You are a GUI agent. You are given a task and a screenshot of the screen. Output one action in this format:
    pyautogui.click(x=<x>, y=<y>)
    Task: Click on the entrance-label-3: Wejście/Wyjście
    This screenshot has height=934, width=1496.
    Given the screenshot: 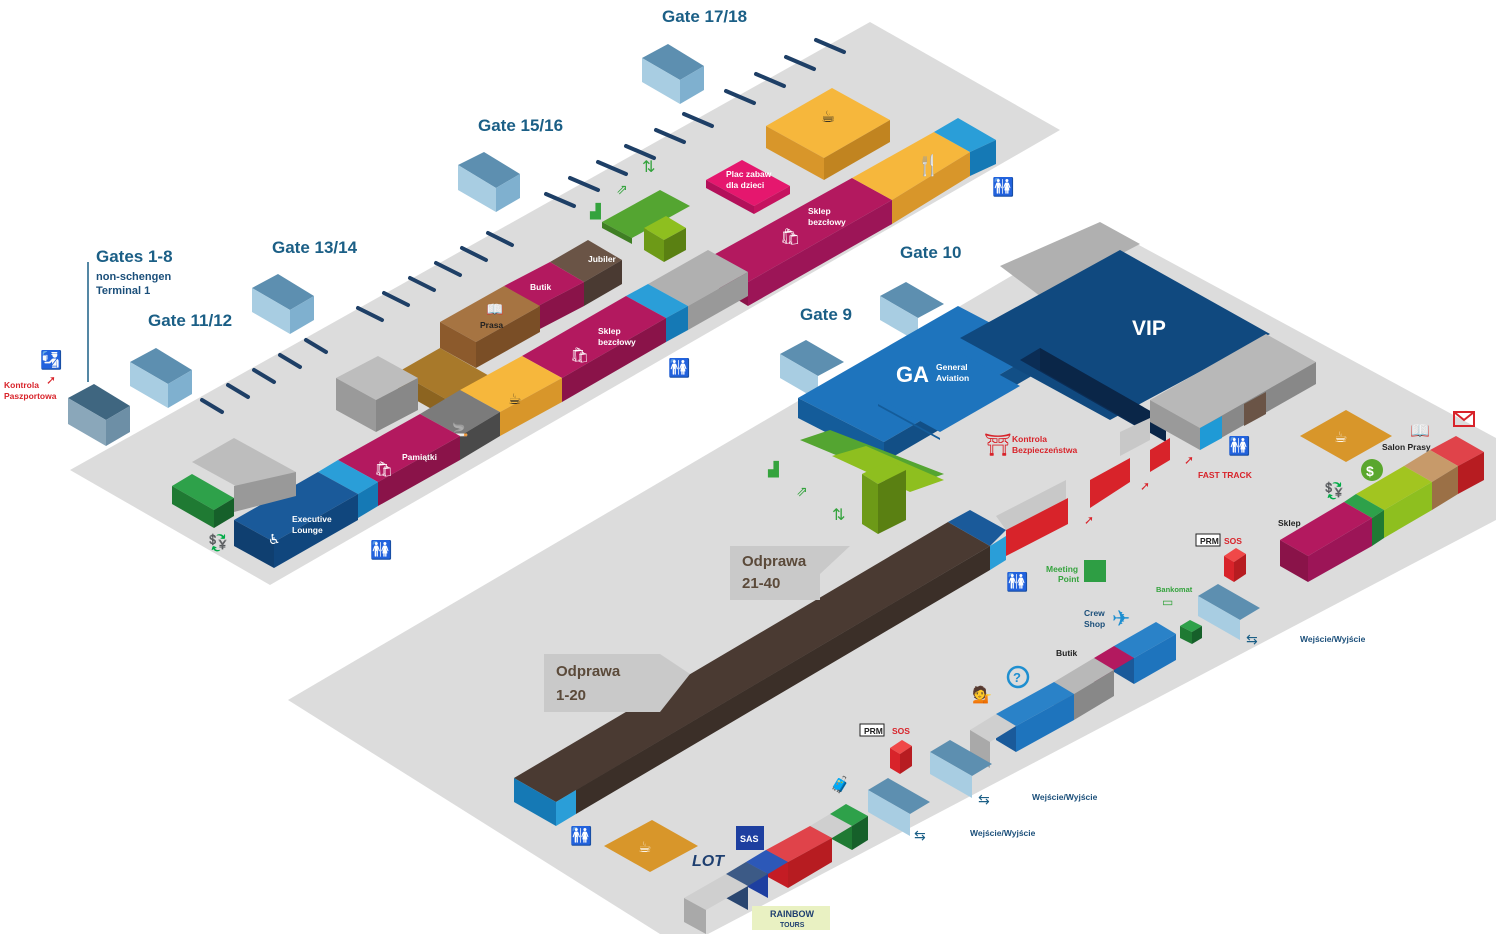 What is the action you would take?
    pyautogui.click(x=1003, y=833)
    